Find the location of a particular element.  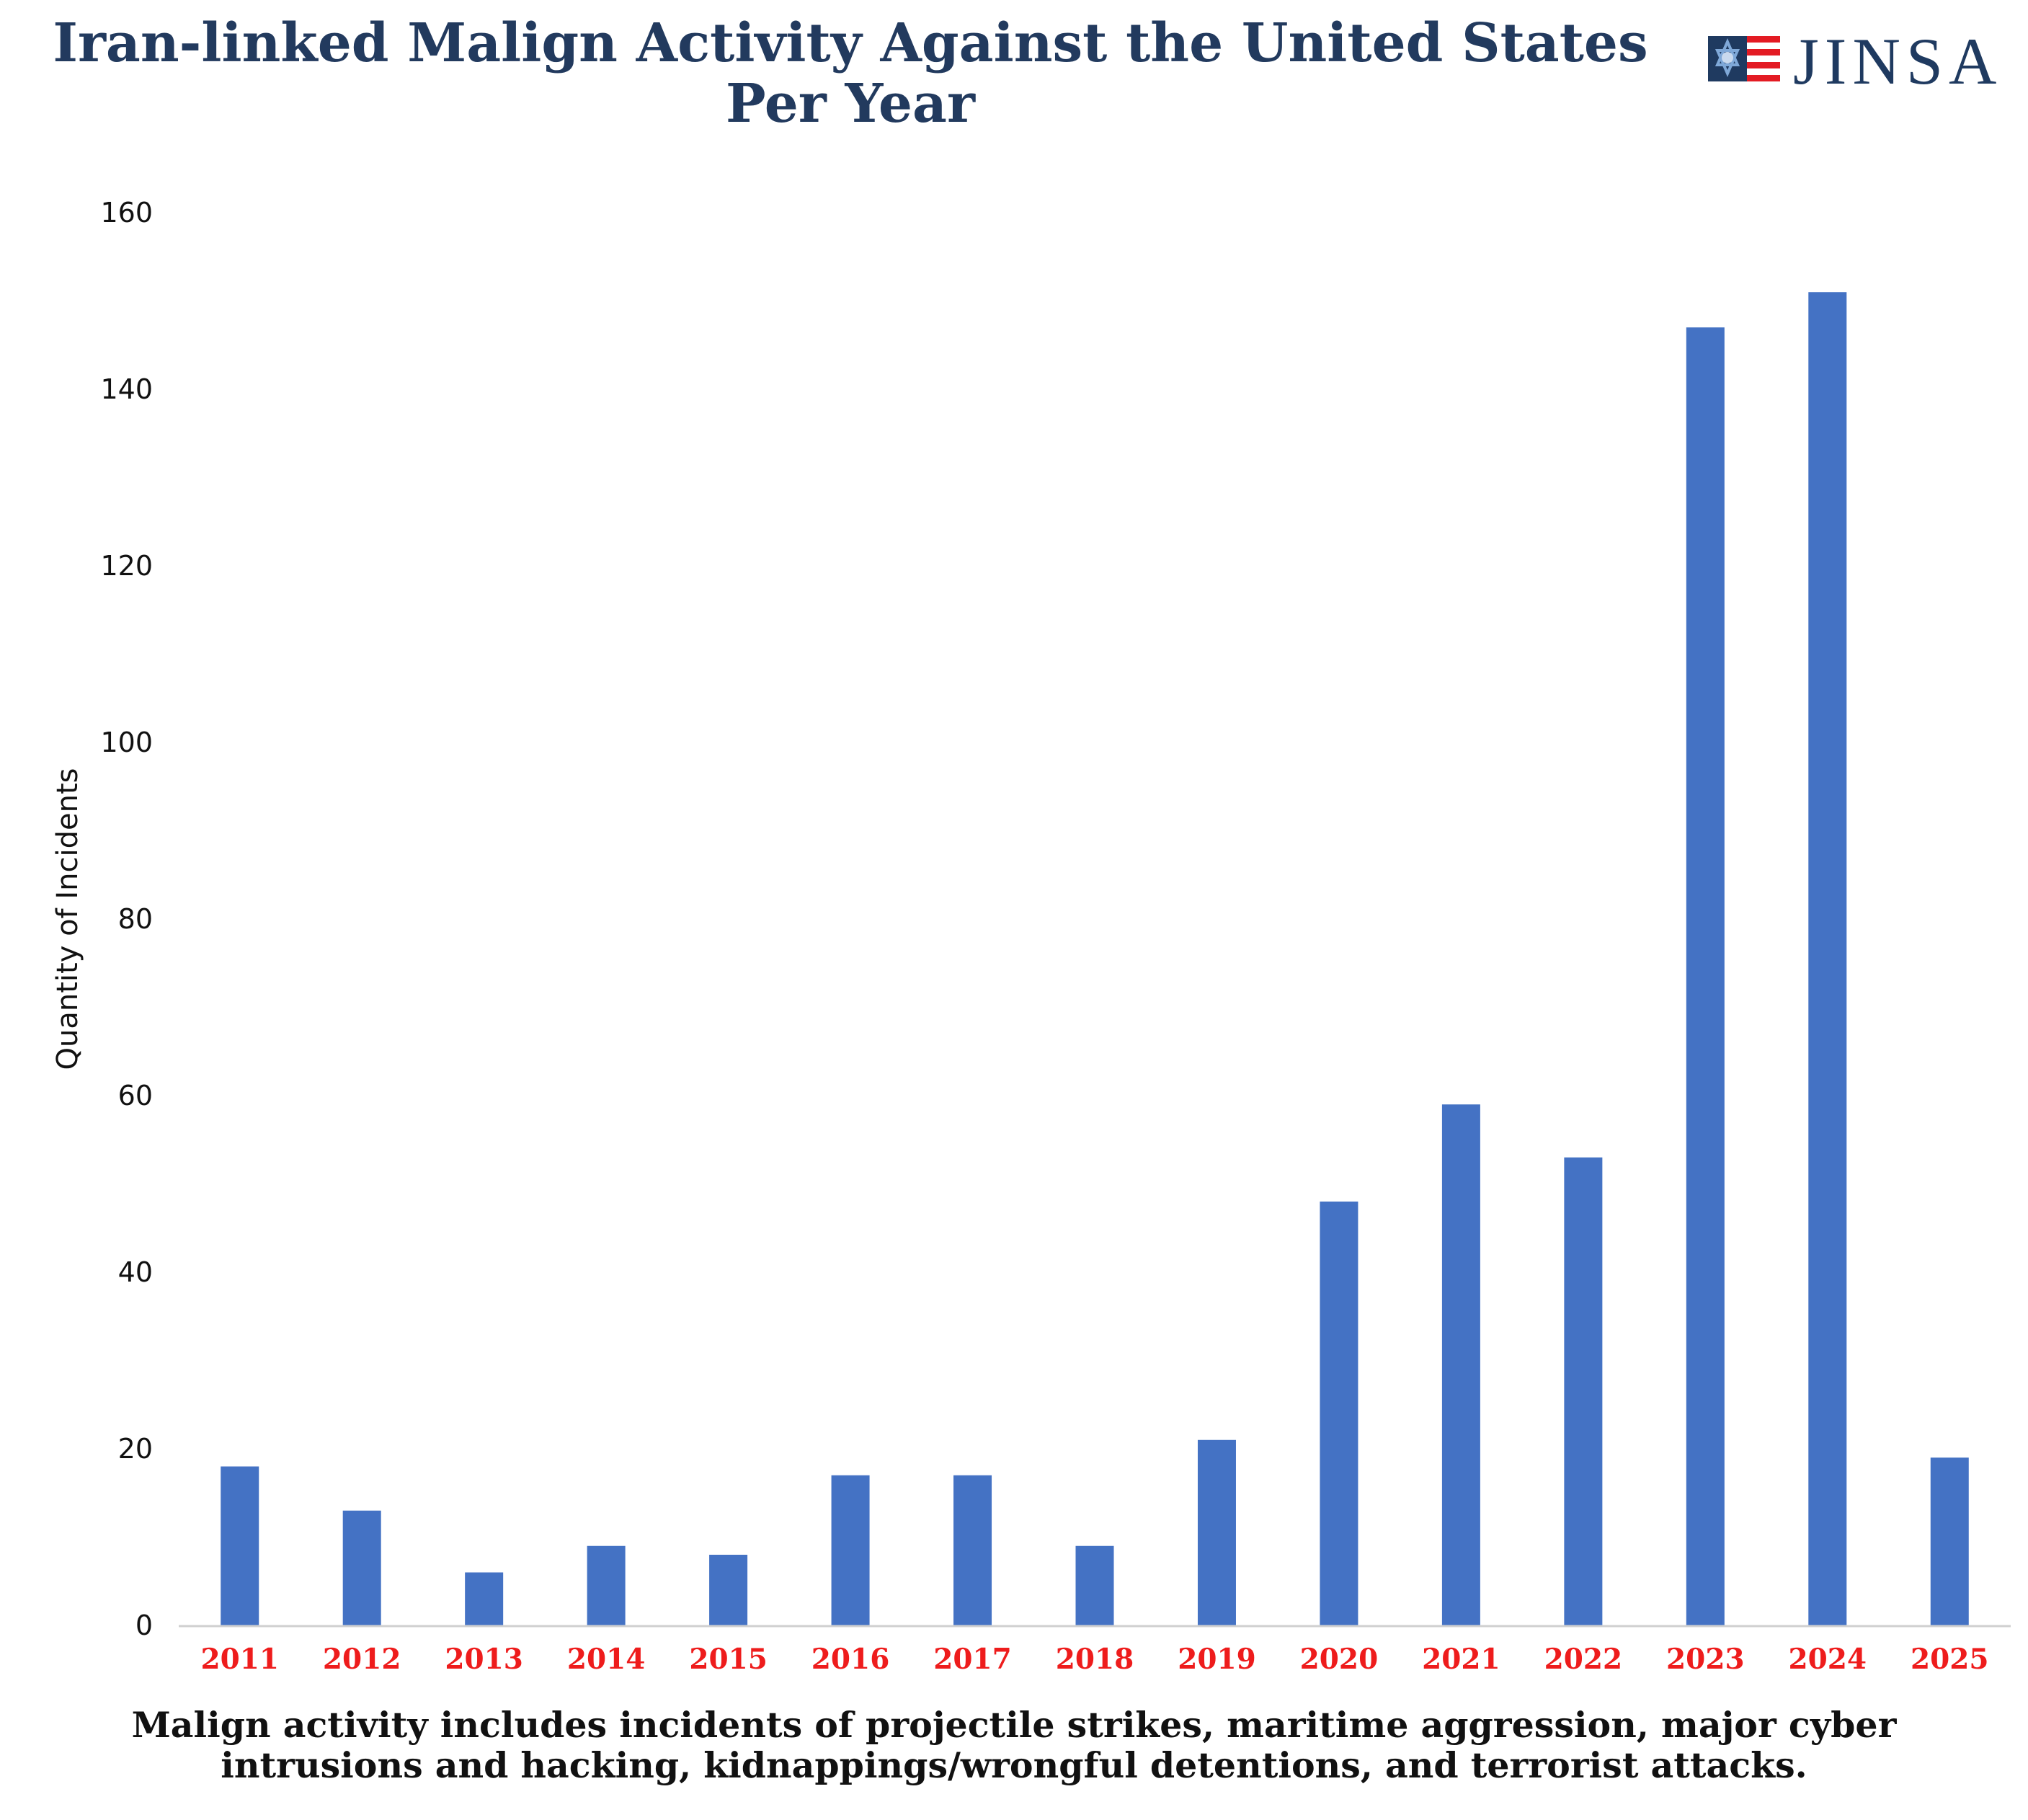

bar-2011 is located at coordinates (240, 1545).